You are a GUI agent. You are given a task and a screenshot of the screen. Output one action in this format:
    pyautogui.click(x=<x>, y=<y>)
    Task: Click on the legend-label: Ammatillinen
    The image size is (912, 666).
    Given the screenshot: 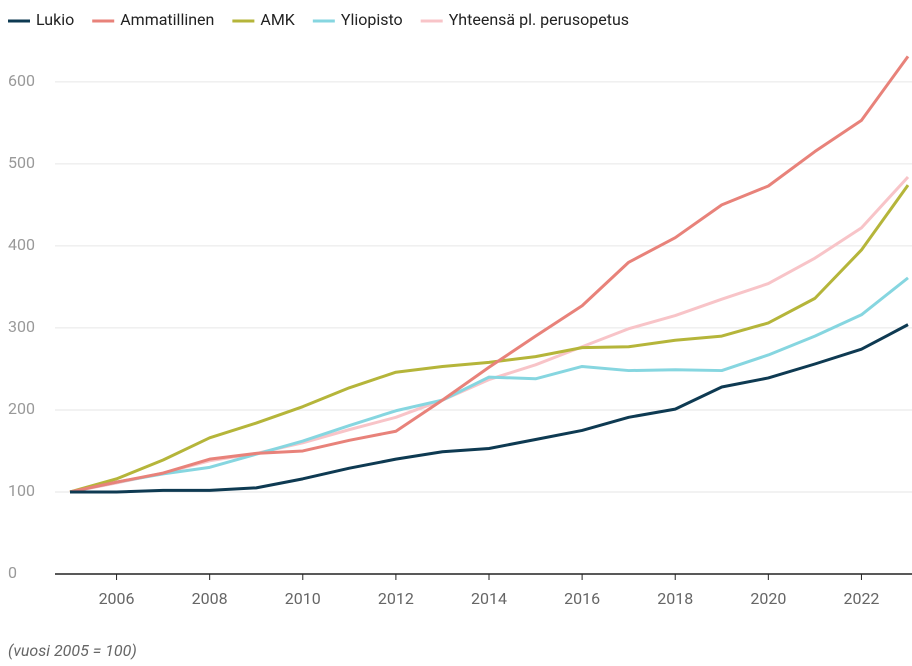 What is the action you would take?
    pyautogui.click(x=167, y=19)
    